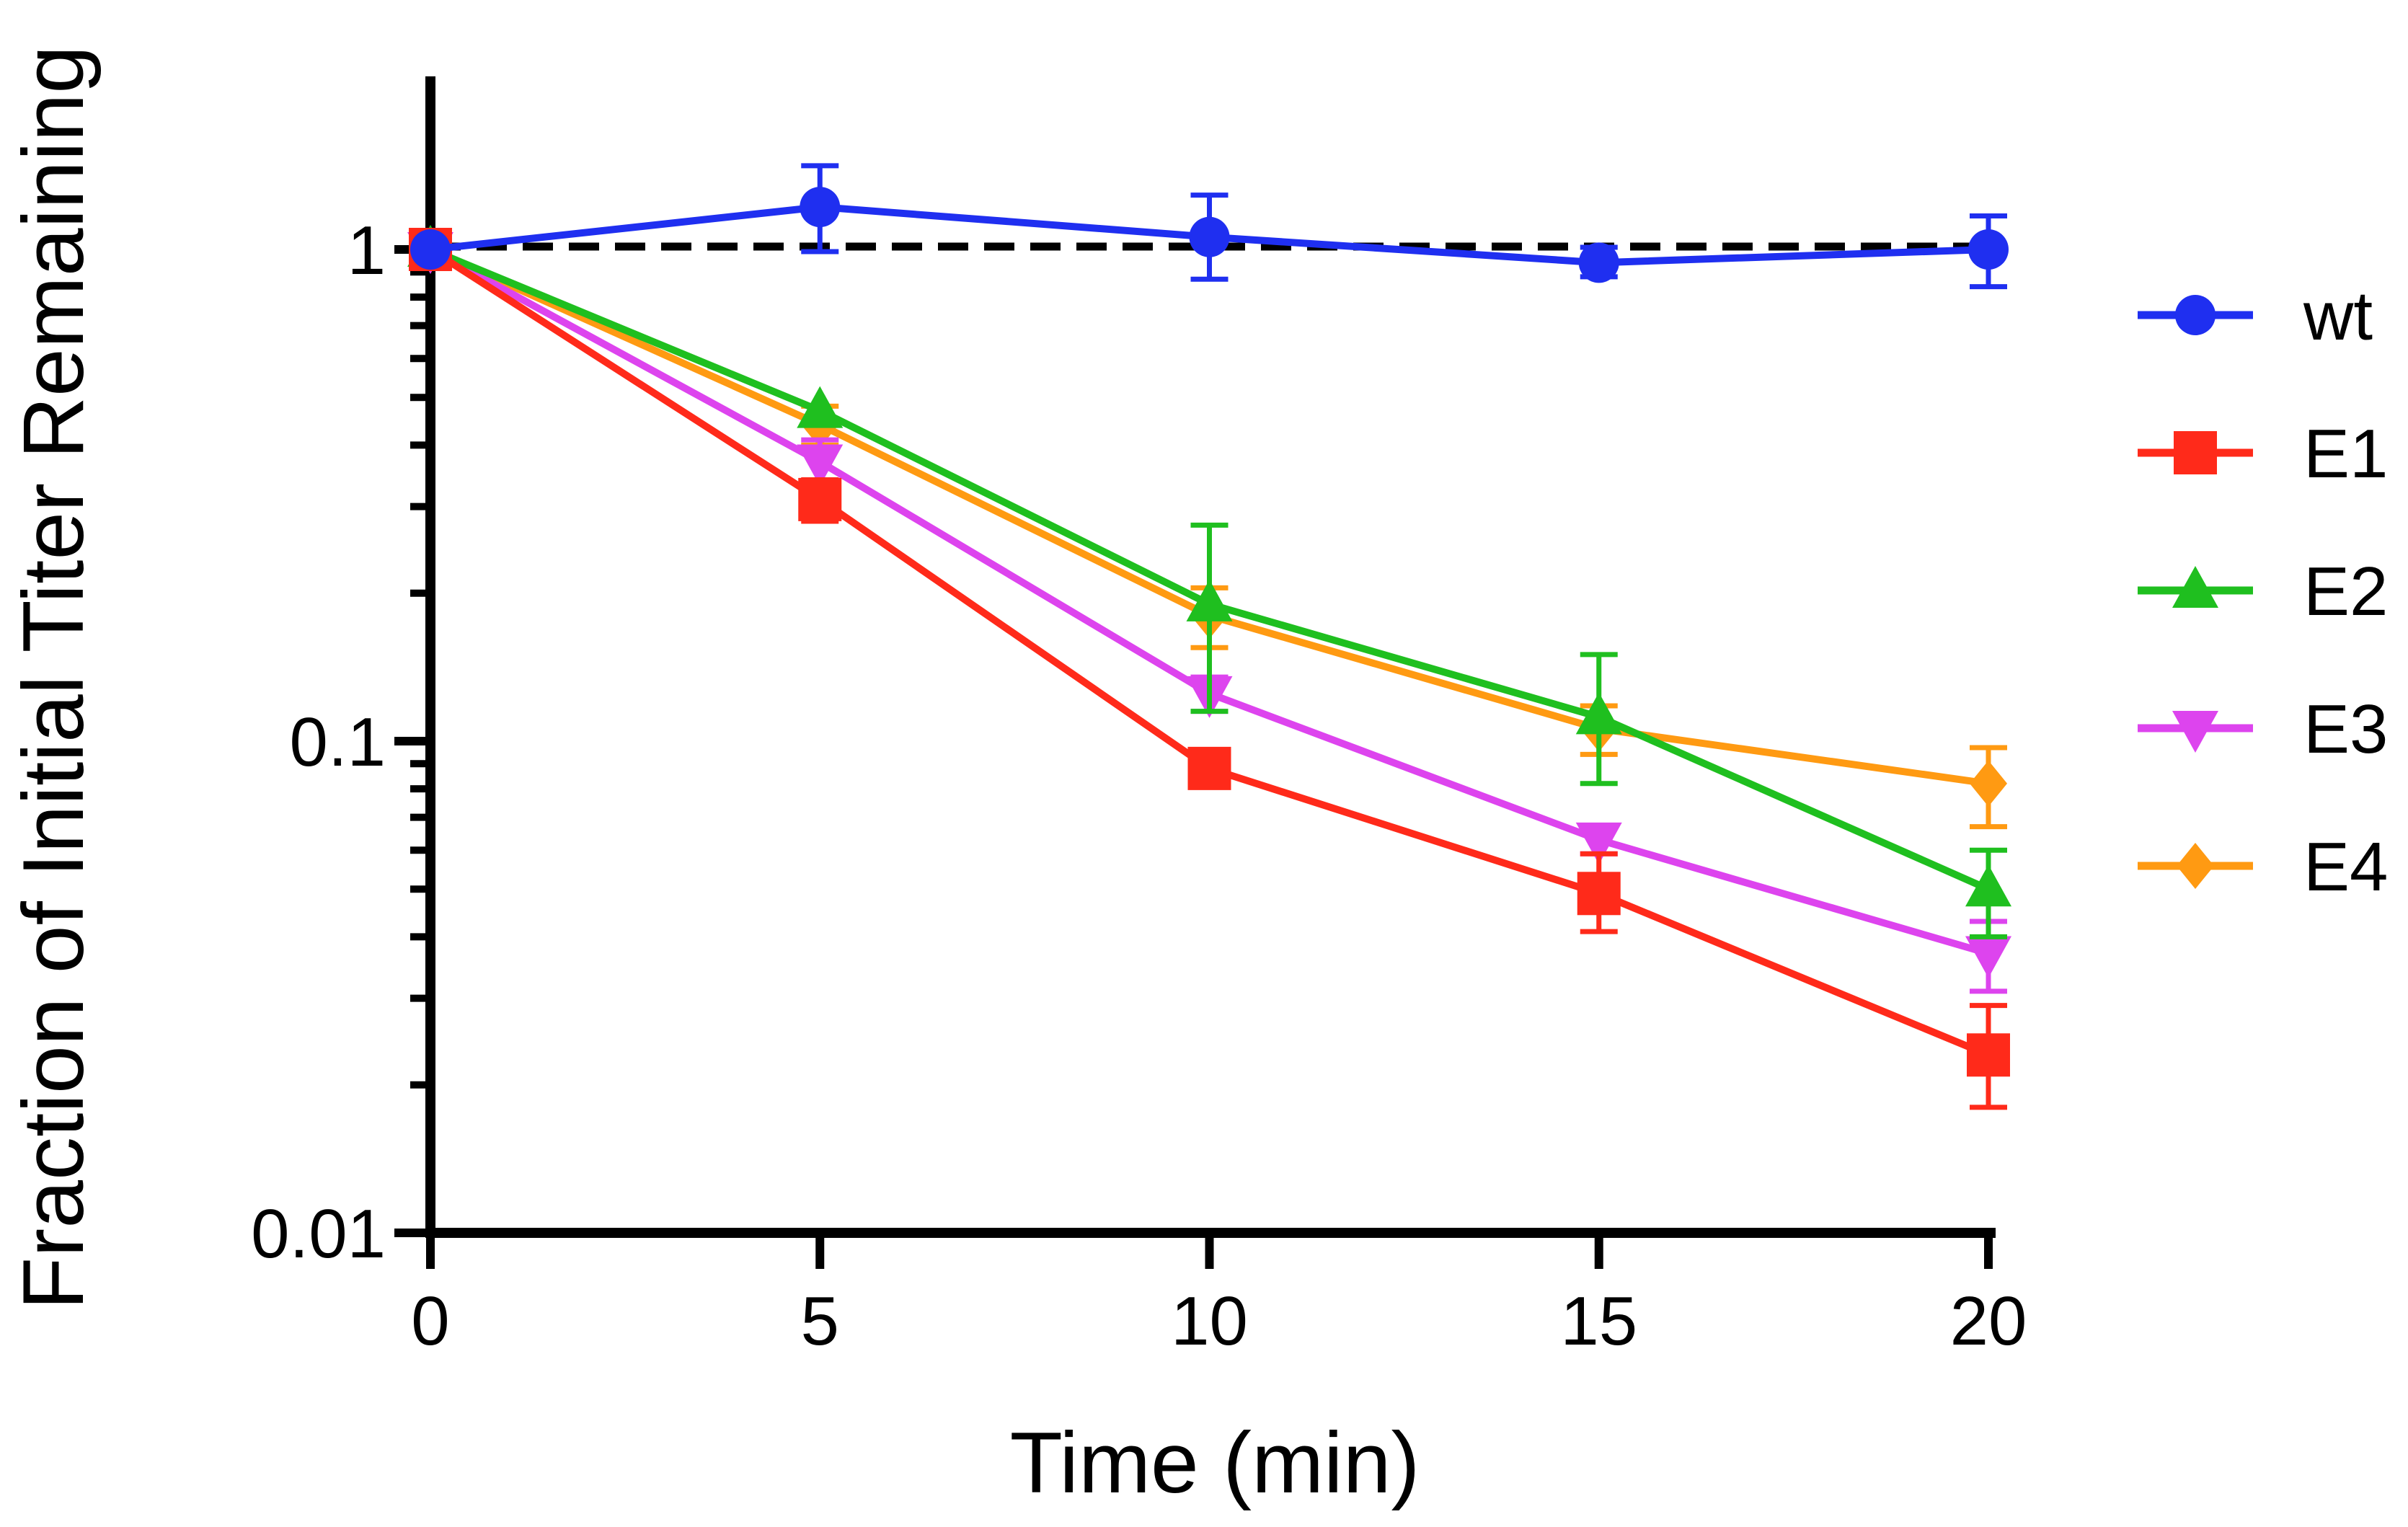 This screenshot has height=1527, width=2408. I want to click on x-tick-label: 10, so click(1209, 1321).